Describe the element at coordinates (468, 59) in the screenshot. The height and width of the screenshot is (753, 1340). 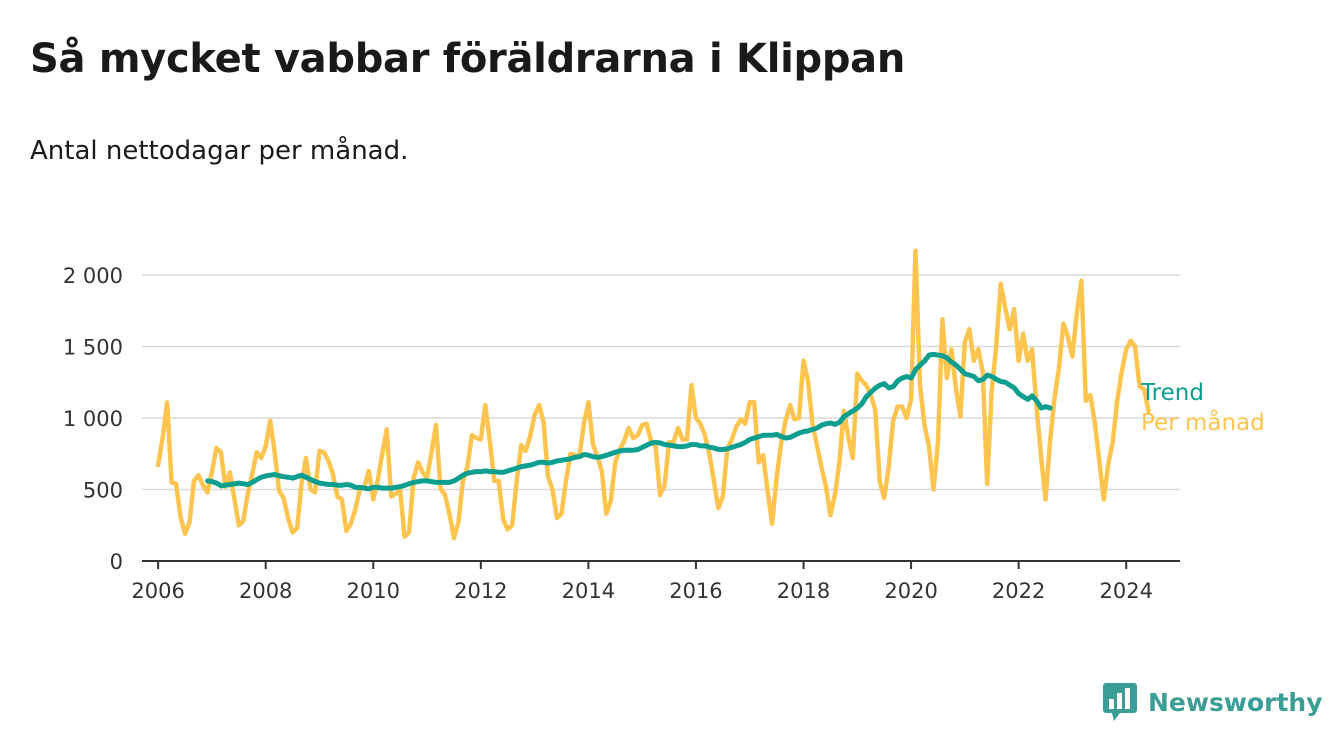
I see `chart-title: Så mycket vabbar föräldrarna i Klippan` at that location.